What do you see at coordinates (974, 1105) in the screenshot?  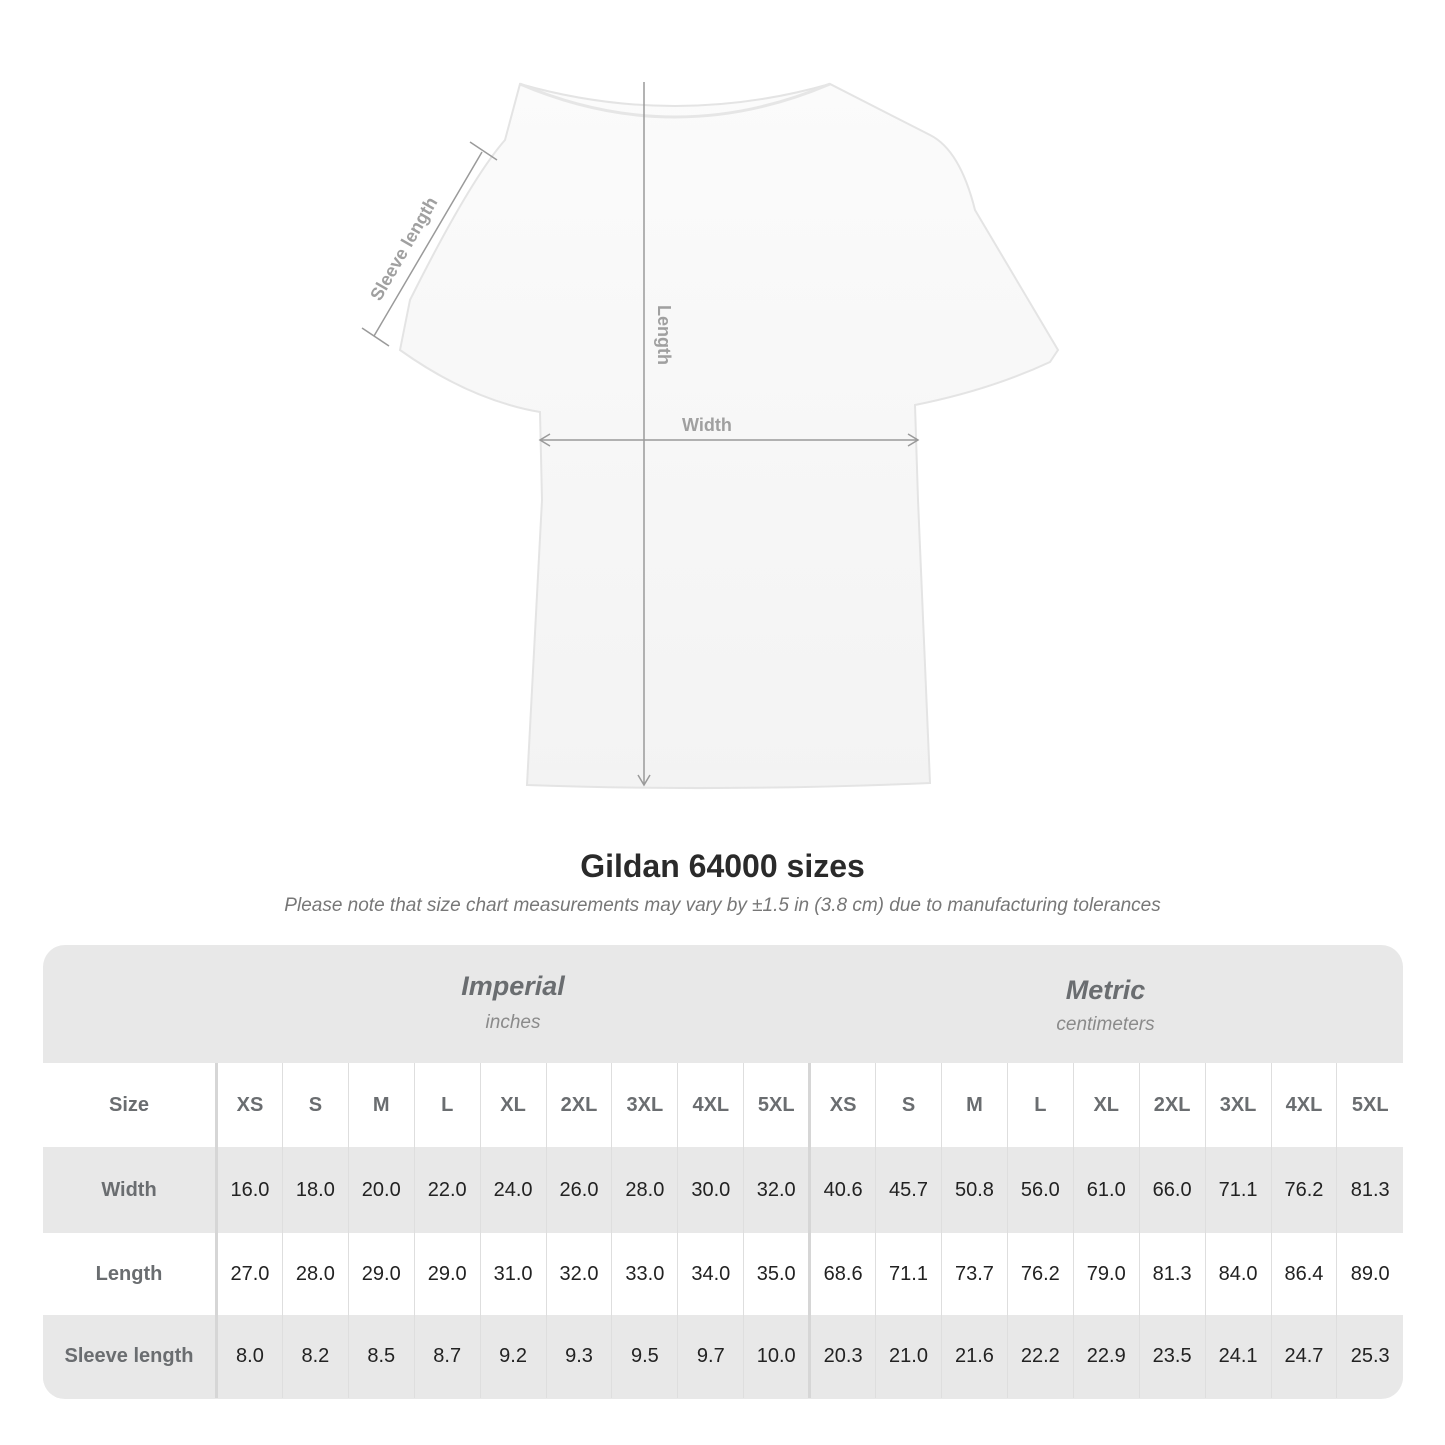 I see `metric-size-header: M` at bounding box center [974, 1105].